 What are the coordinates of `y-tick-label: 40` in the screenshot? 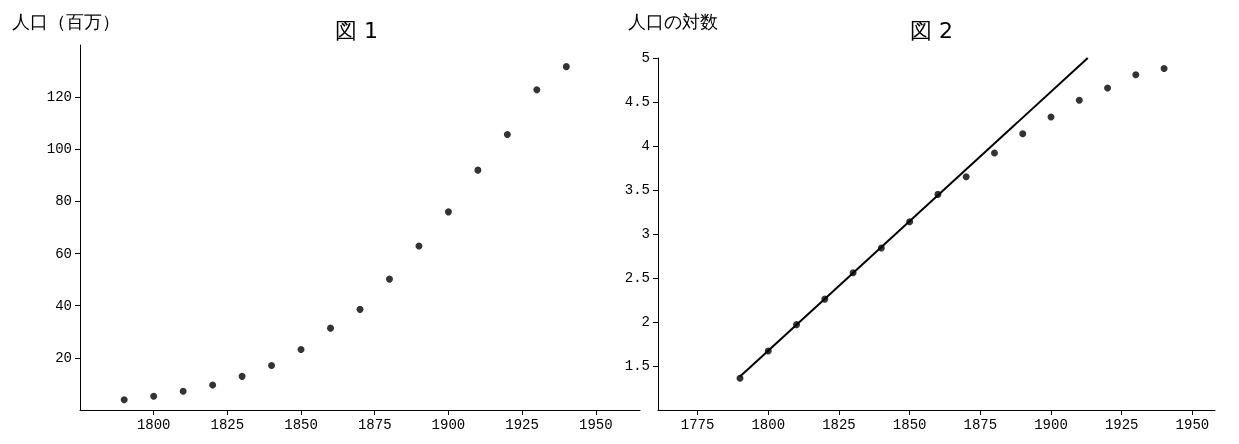 It's located at (63, 305).